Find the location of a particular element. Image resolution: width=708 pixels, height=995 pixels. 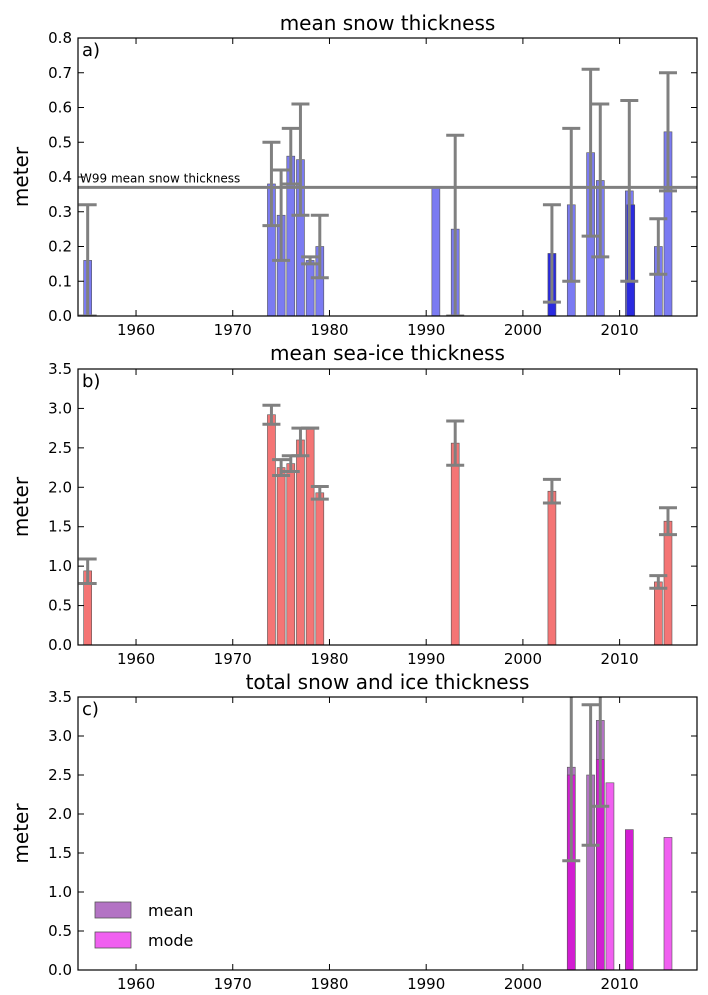

y-tick-label: 0.3 is located at coordinates (60, 212).